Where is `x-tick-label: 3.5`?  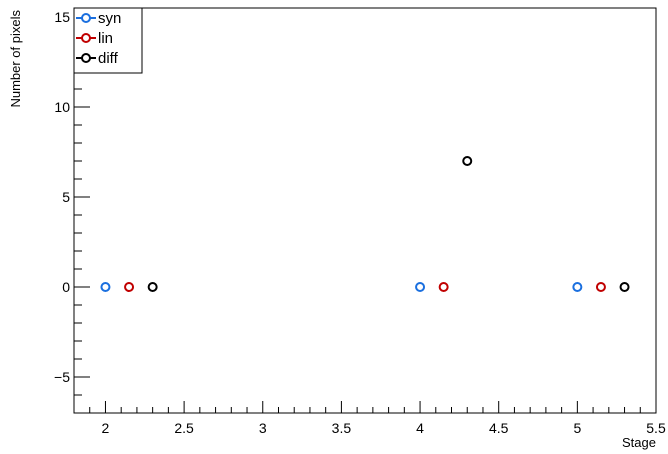 x-tick-label: 3.5 is located at coordinates (342, 428).